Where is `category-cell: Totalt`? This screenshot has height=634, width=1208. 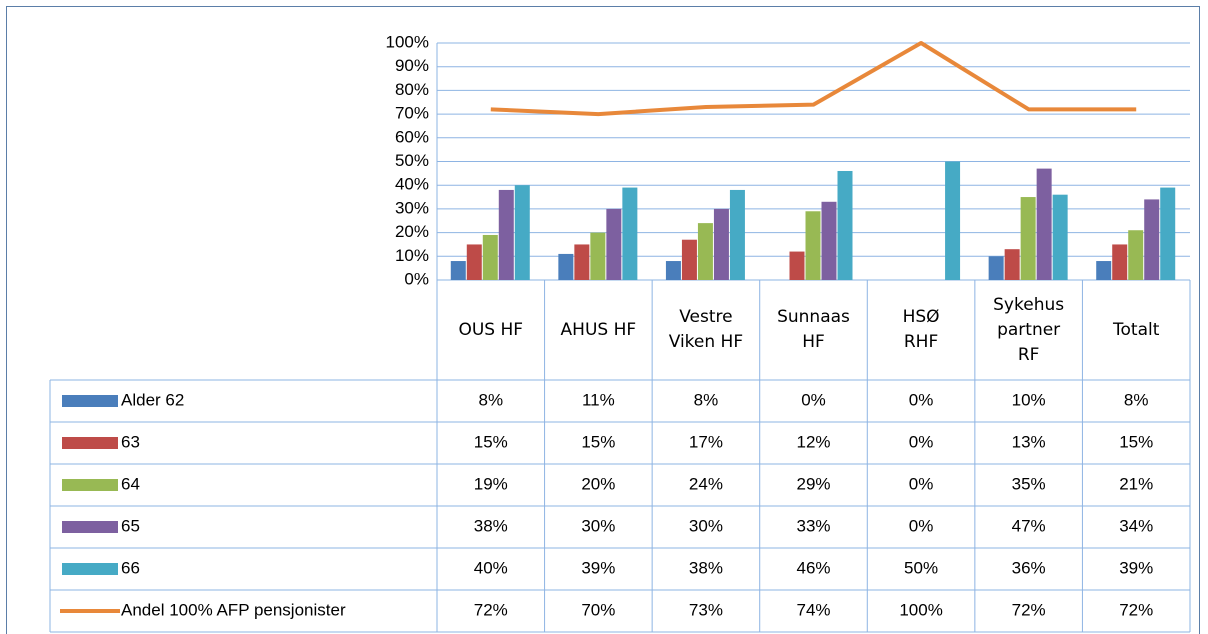
category-cell: Totalt is located at coordinates (1136, 330).